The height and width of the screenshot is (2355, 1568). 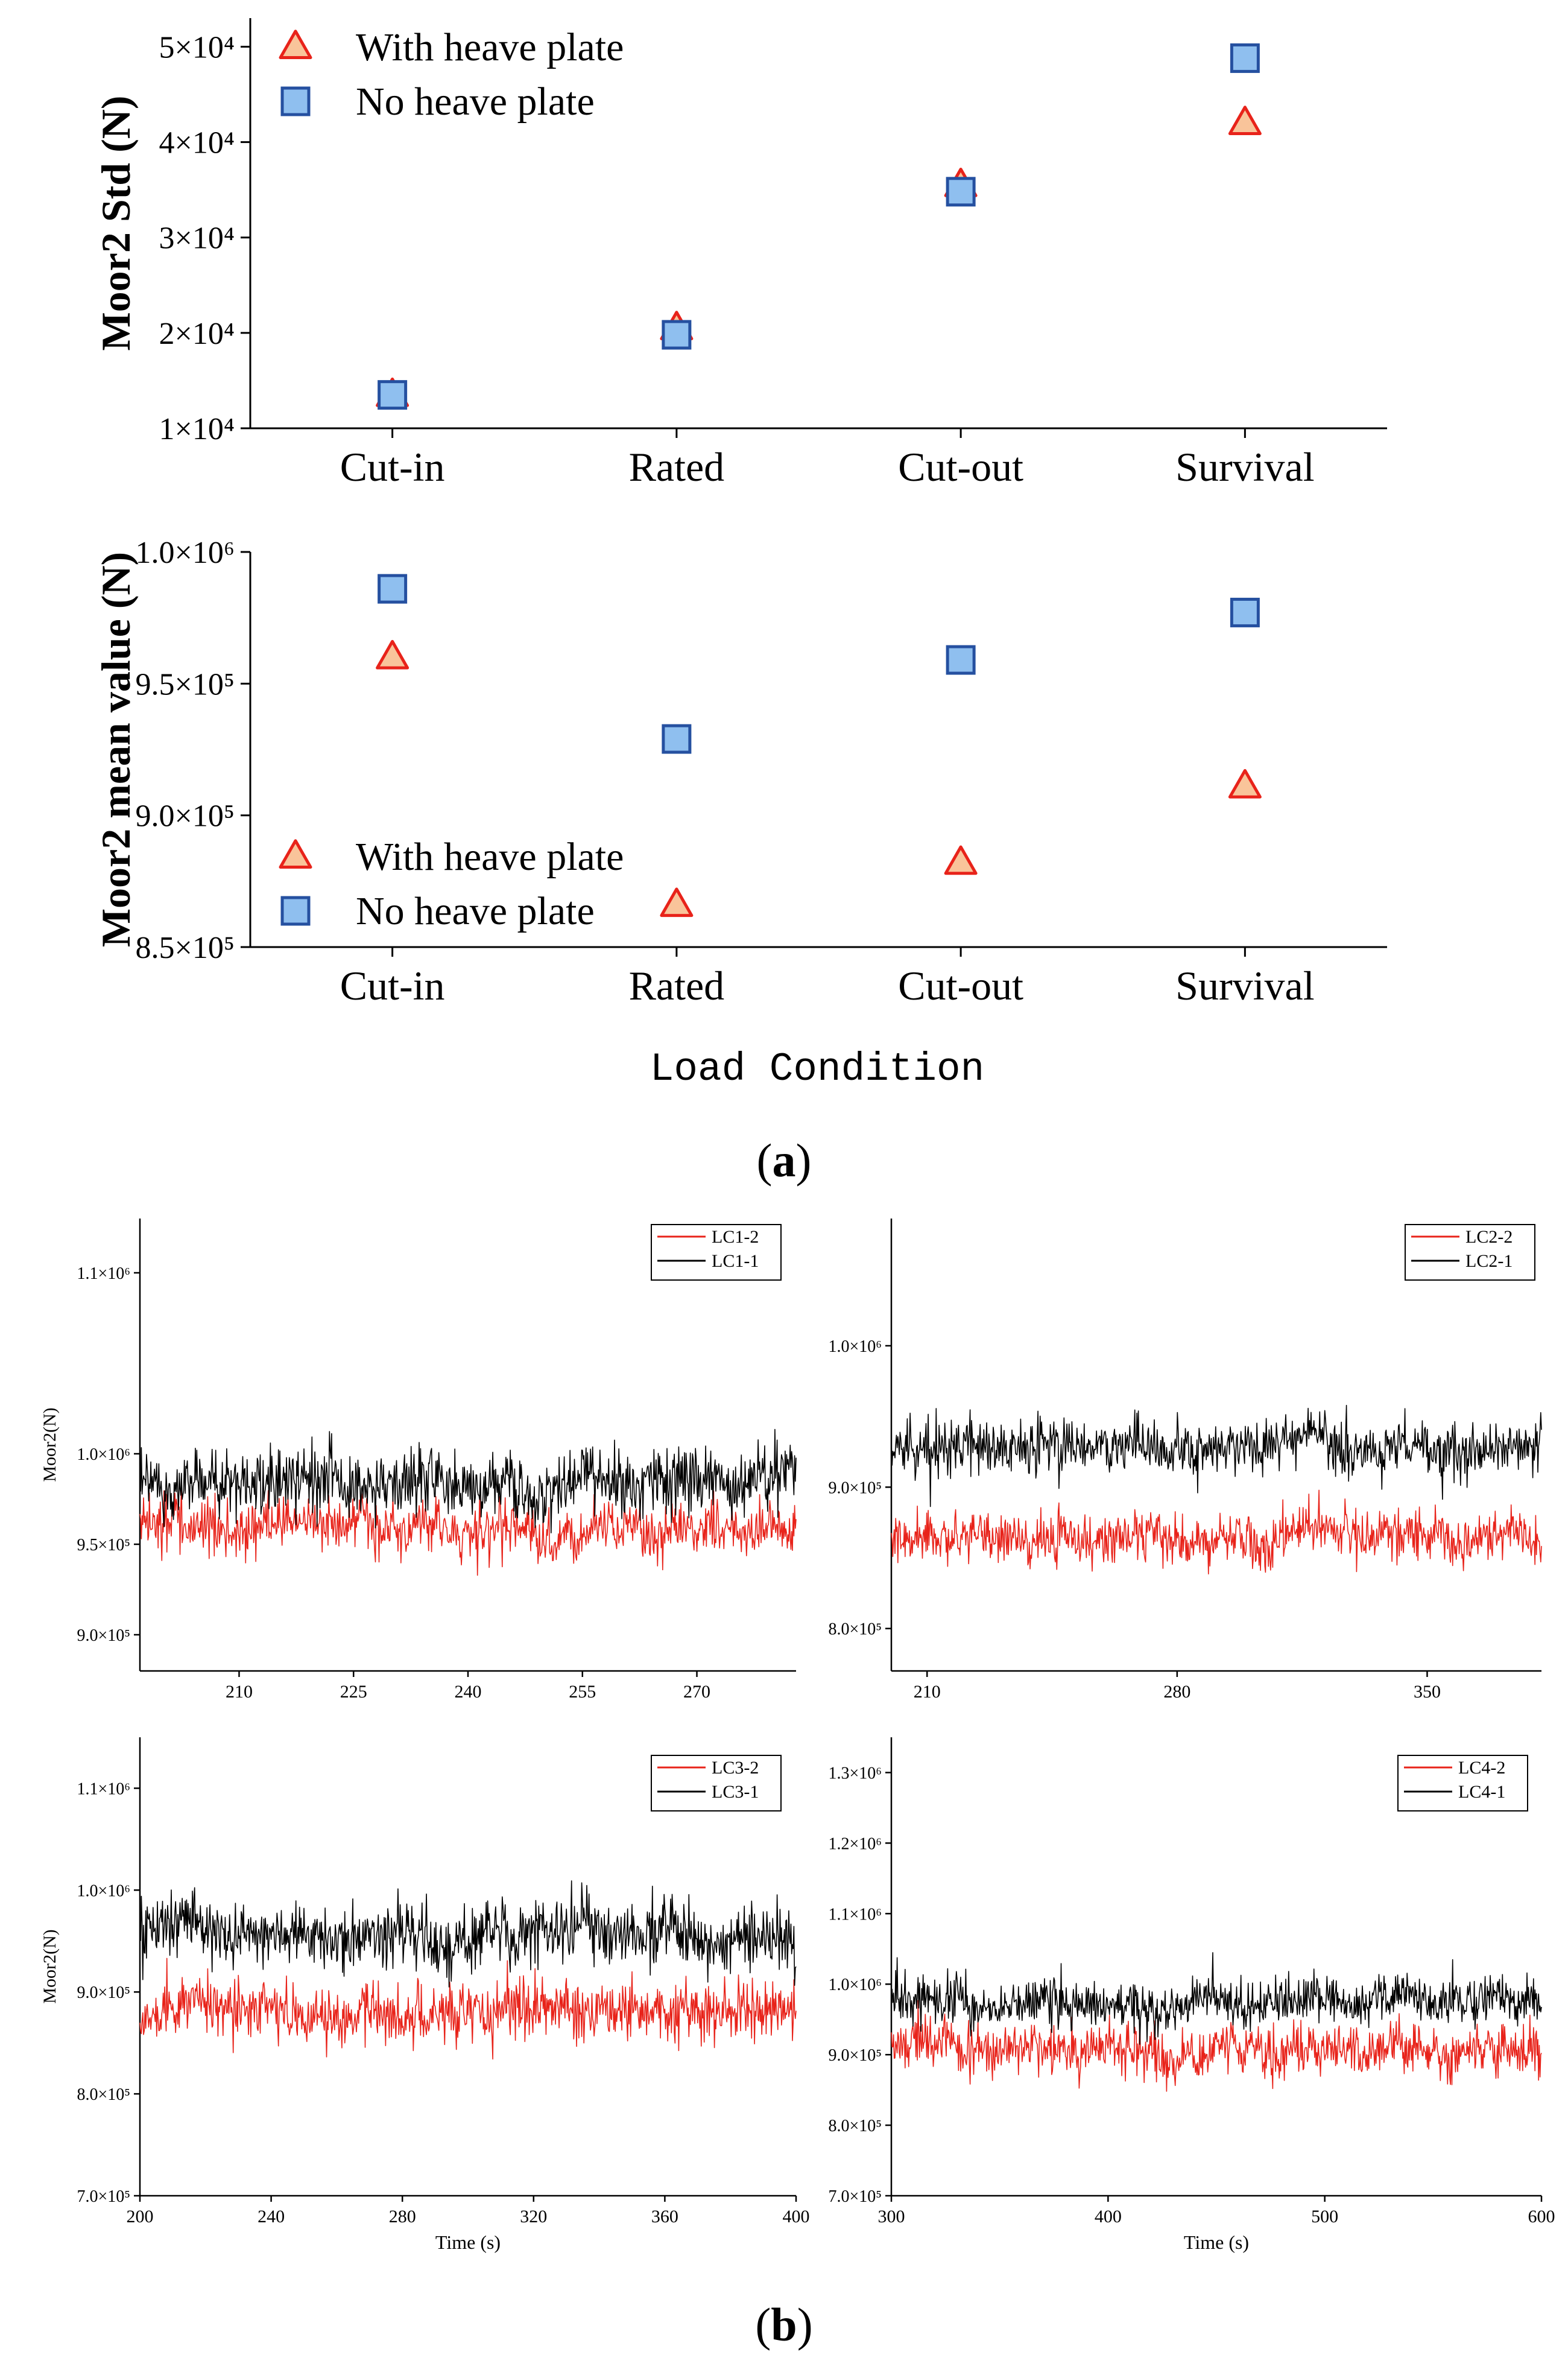 What do you see at coordinates (197, 47) in the screenshot?
I see `y-tick-label: 5×10⁴` at bounding box center [197, 47].